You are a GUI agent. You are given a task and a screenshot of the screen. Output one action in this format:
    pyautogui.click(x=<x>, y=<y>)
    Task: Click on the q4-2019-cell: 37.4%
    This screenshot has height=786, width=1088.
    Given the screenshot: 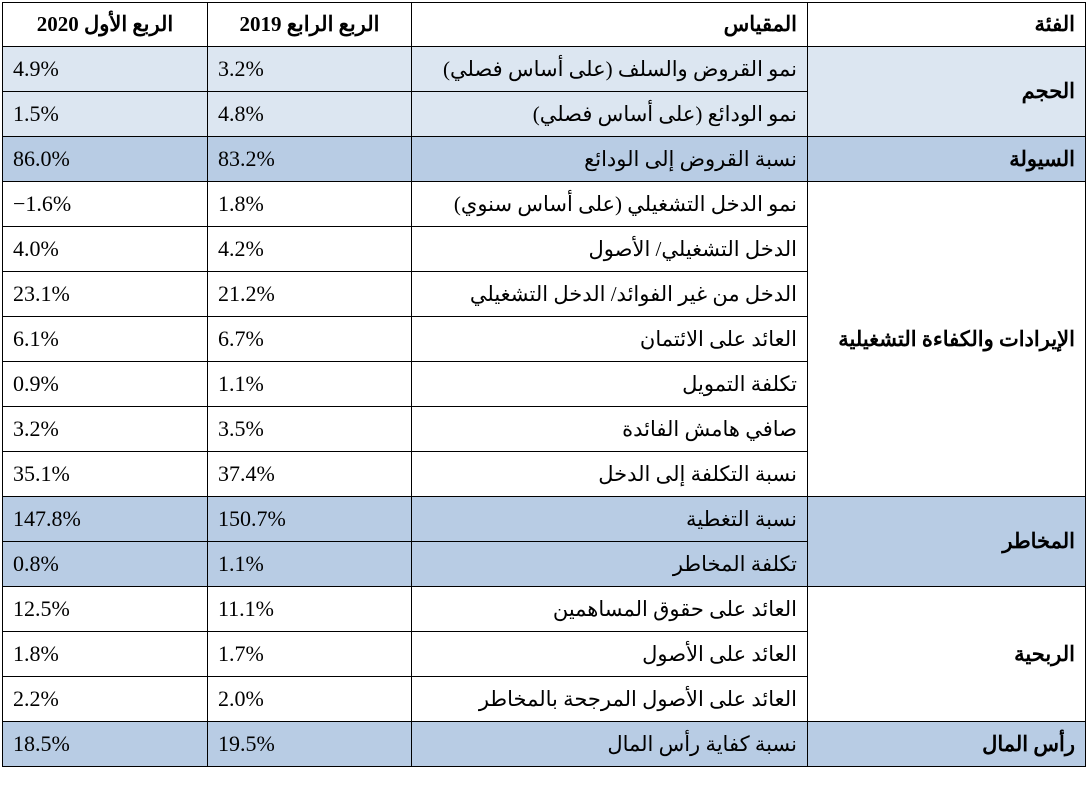 What is the action you would take?
    pyautogui.click(x=309, y=474)
    